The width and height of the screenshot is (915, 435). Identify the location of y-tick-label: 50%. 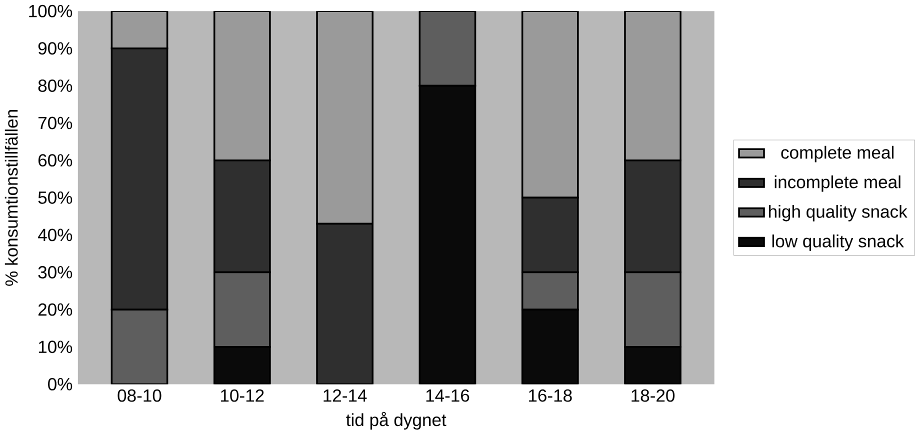
(55, 198).